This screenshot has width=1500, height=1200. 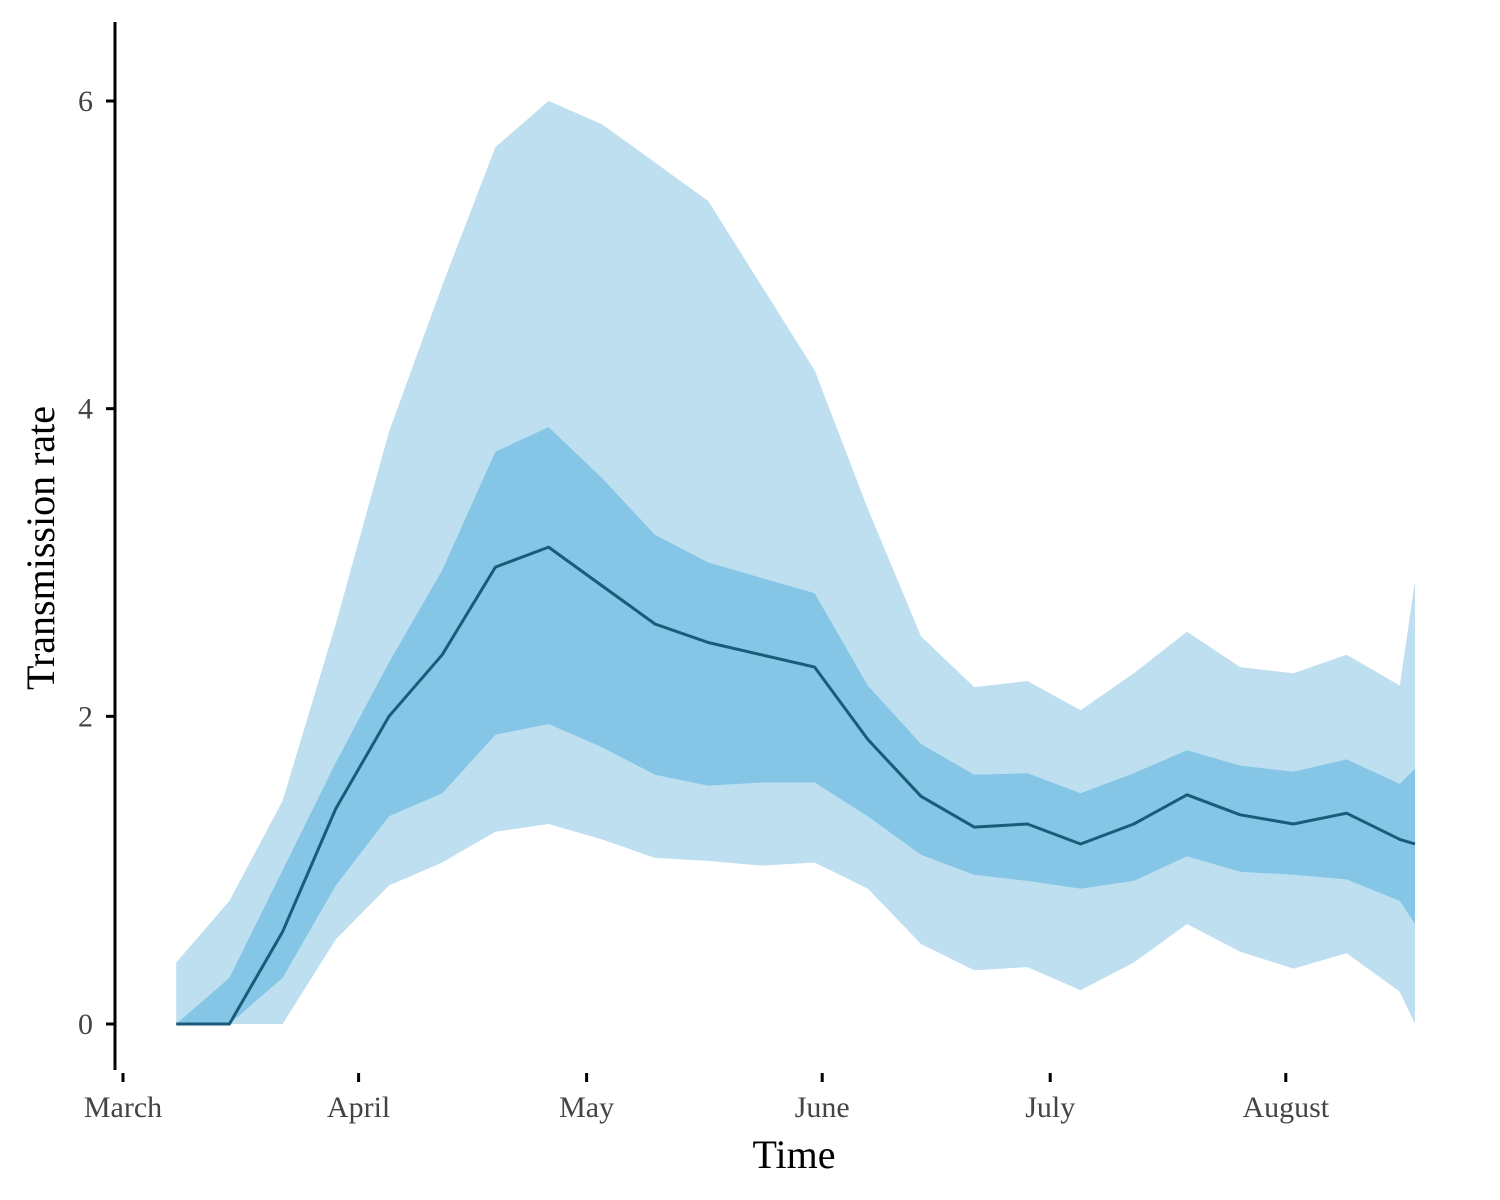 I want to click on y-tick-label: 6, so click(x=85, y=101).